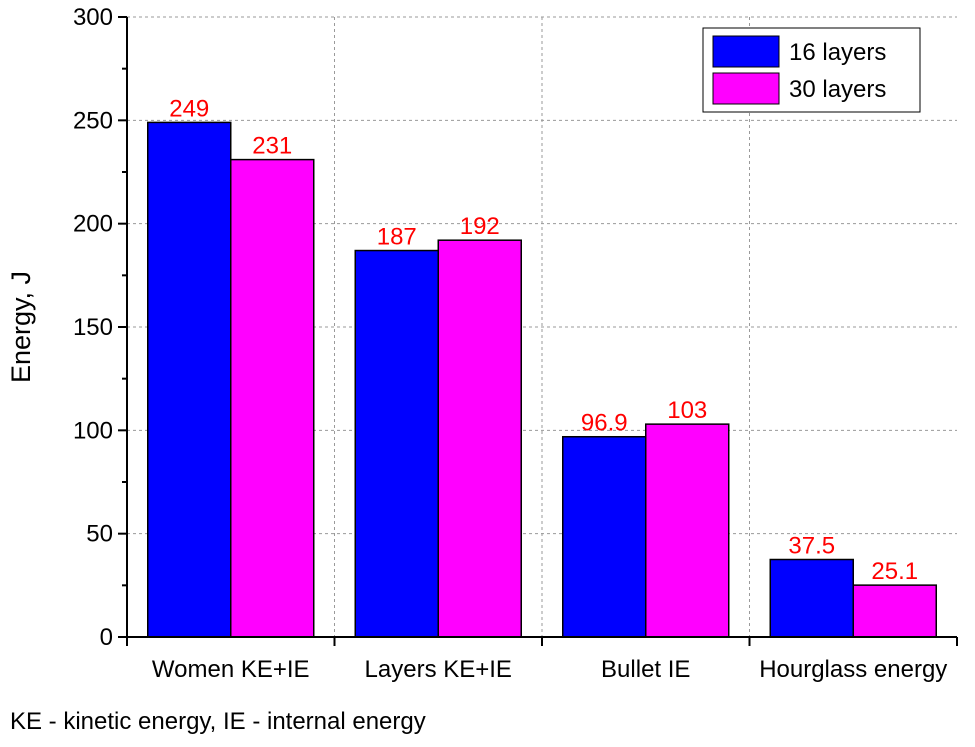 This screenshot has width=975, height=747. What do you see at coordinates (687, 410) in the screenshot?
I see `data-label: 103` at bounding box center [687, 410].